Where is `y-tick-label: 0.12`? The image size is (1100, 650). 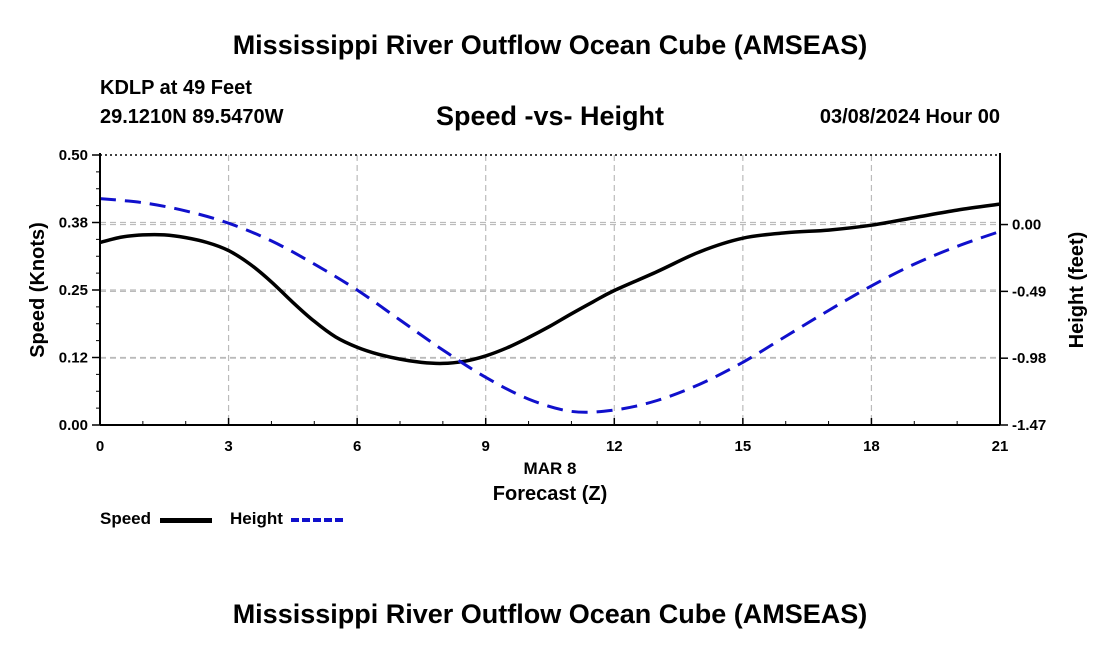
y-tick-label: 0.12 is located at coordinates (73, 358).